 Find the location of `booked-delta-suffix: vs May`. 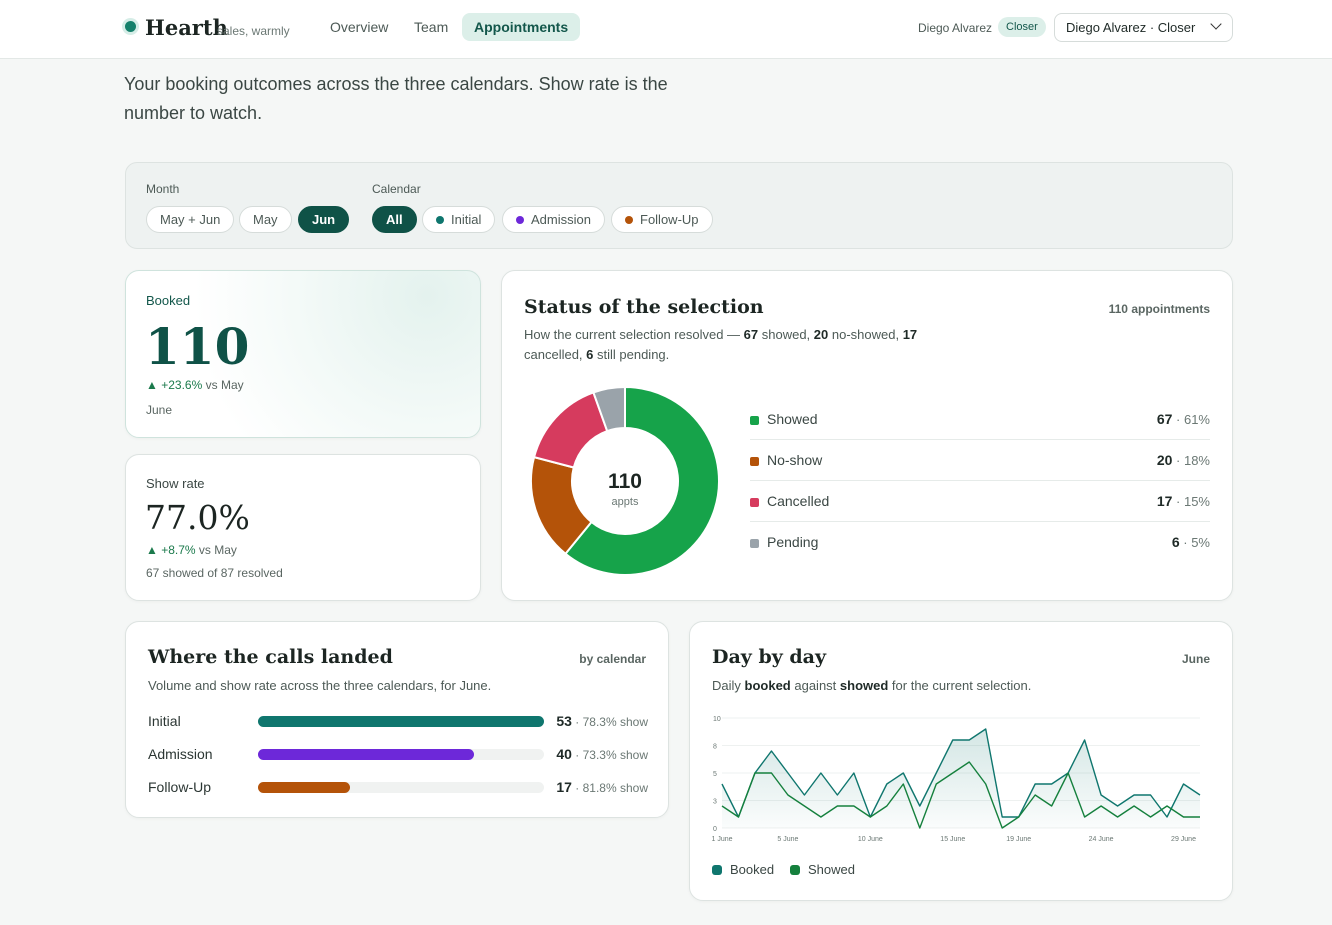

booked-delta-suffix: vs May is located at coordinates (224, 385).